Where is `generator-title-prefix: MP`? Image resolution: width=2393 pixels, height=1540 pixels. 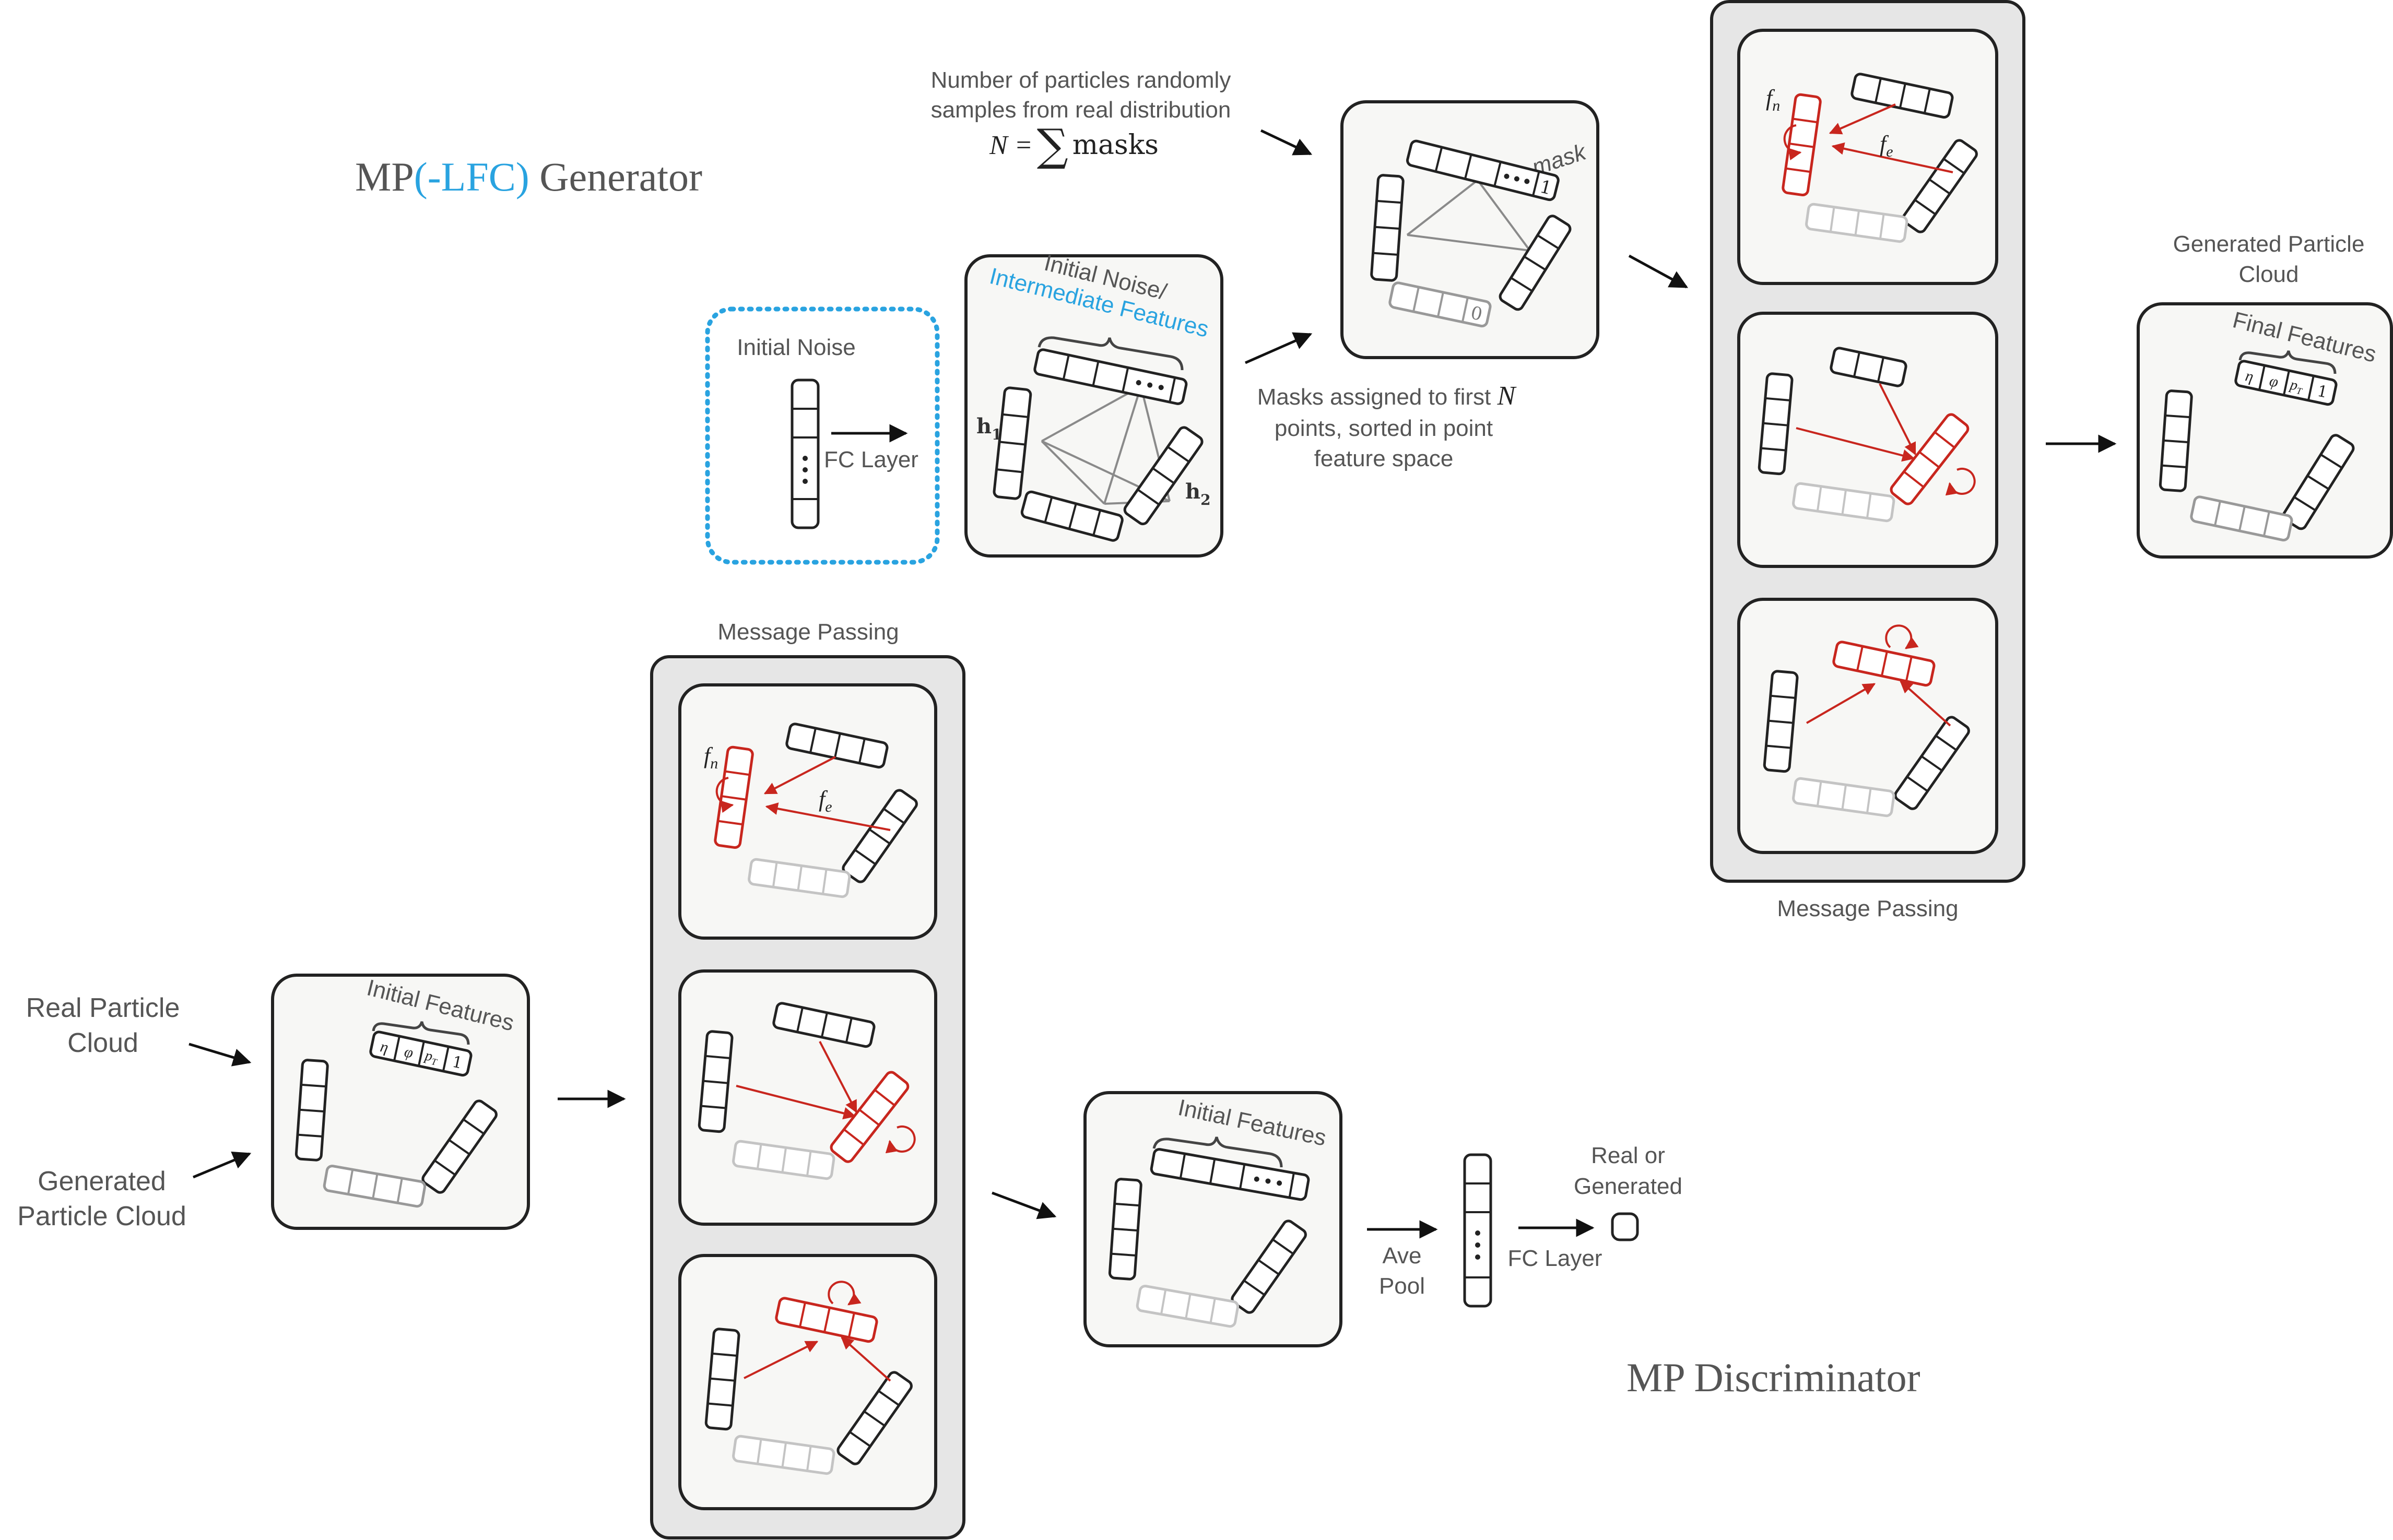
generator-title-prefix: MP is located at coordinates (384, 176).